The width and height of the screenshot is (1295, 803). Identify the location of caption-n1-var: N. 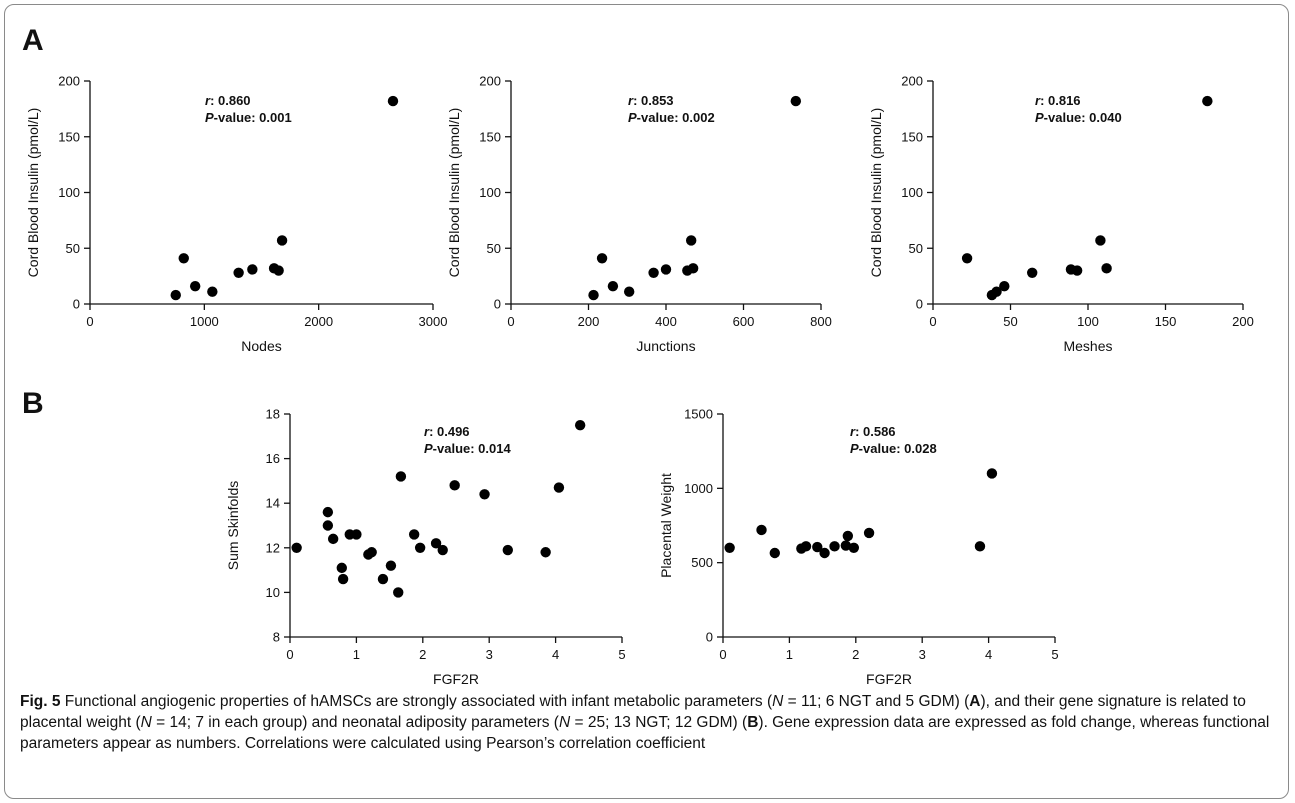
(778, 701).